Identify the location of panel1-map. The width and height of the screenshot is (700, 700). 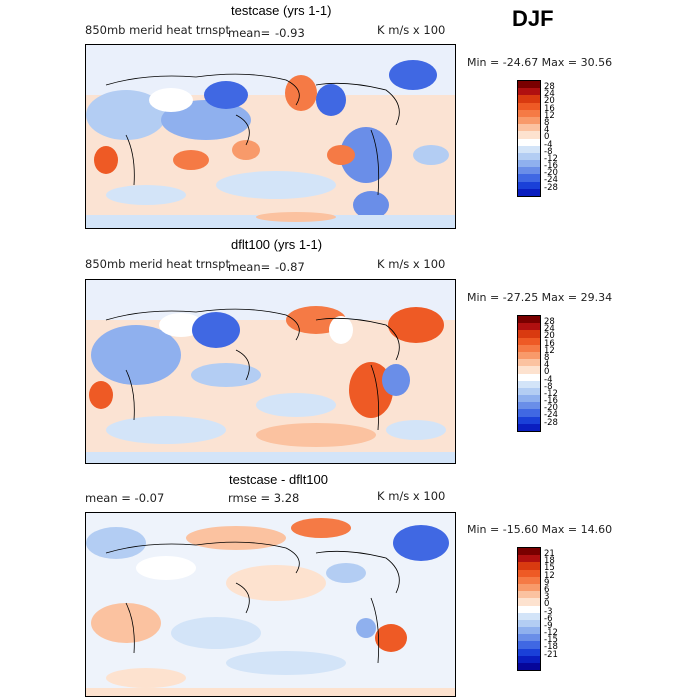
(270, 136).